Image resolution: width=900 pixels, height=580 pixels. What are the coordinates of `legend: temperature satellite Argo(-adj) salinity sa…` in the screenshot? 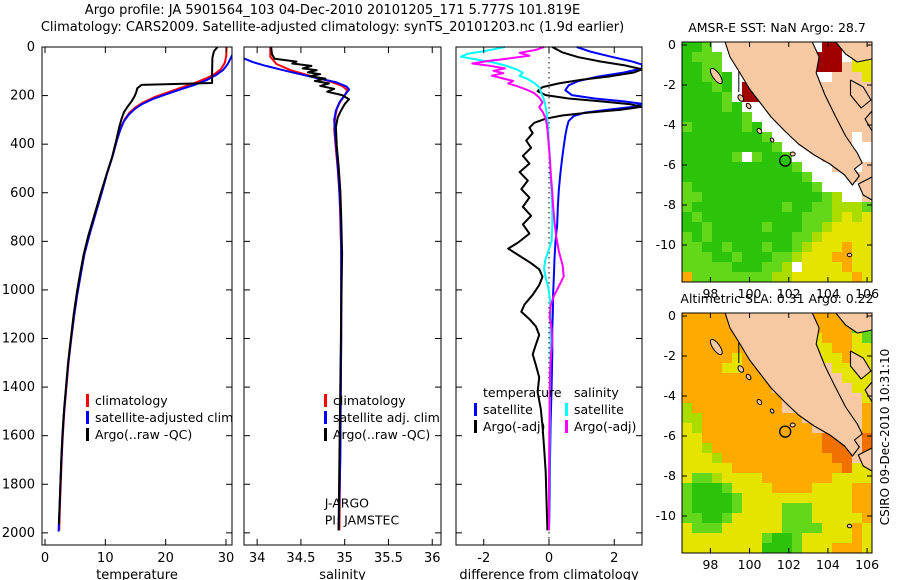 It's located at (555, 409).